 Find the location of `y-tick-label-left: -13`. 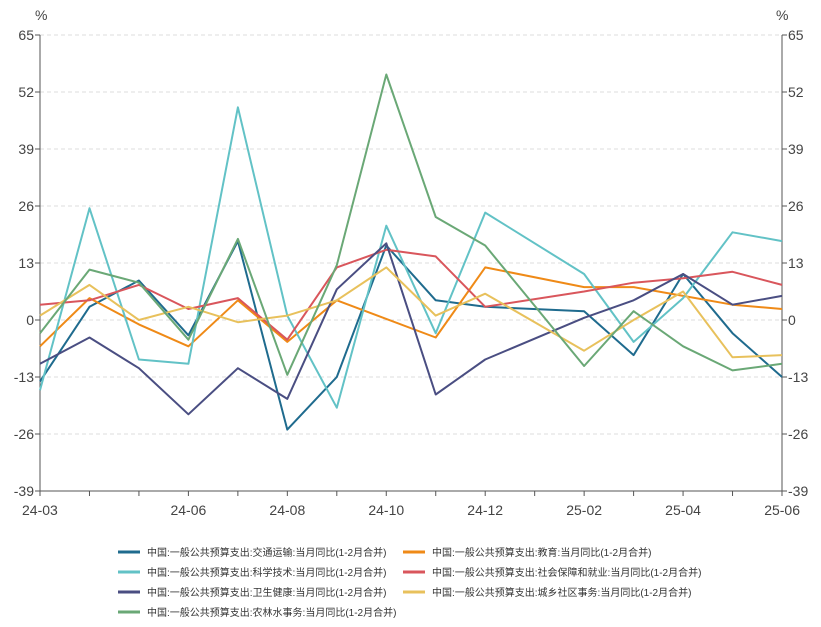

y-tick-label-left: -13 is located at coordinates (24, 377).